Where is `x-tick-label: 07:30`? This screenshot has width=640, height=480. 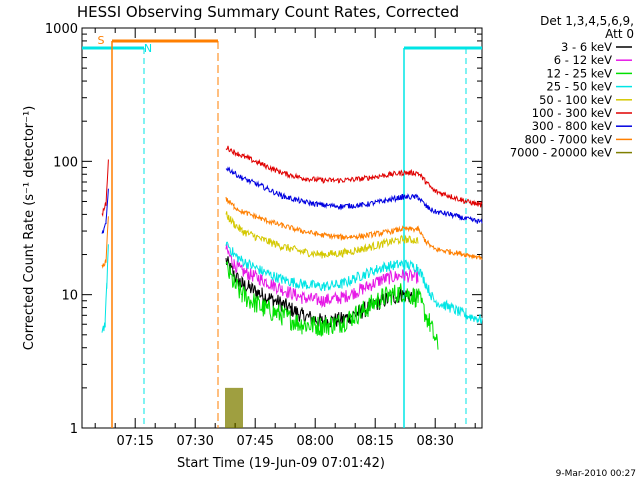
x-tick-label: 07:30 is located at coordinates (194, 441).